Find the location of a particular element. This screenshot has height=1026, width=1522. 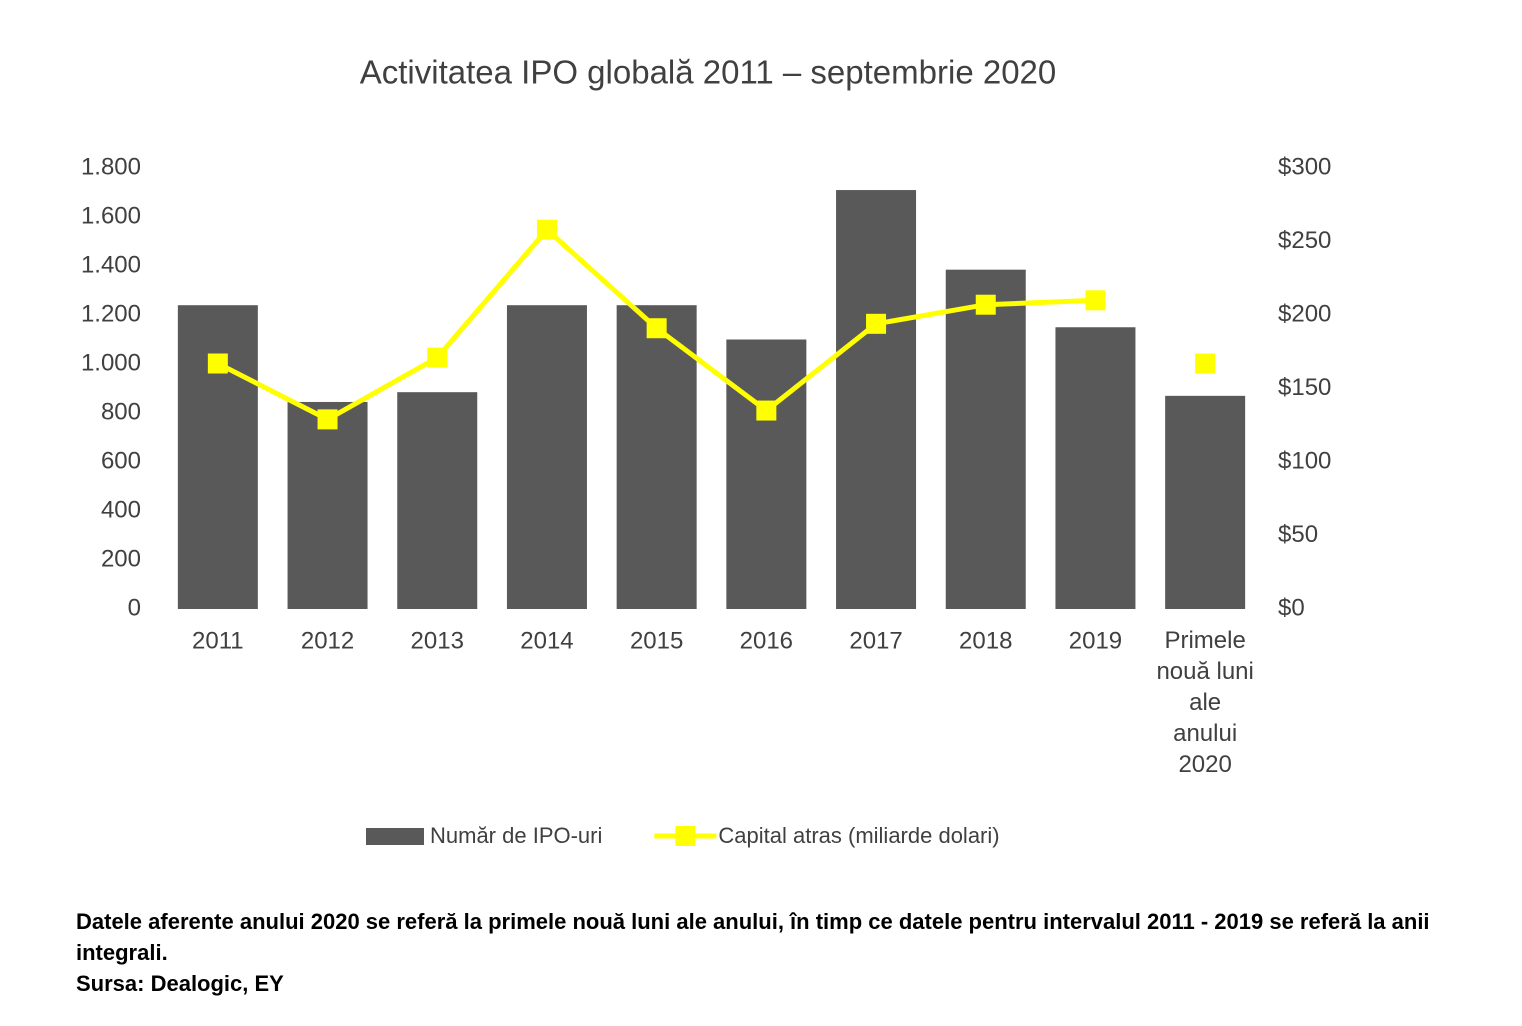

x-tick-label: 2019 is located at coordinates (1095, 640).